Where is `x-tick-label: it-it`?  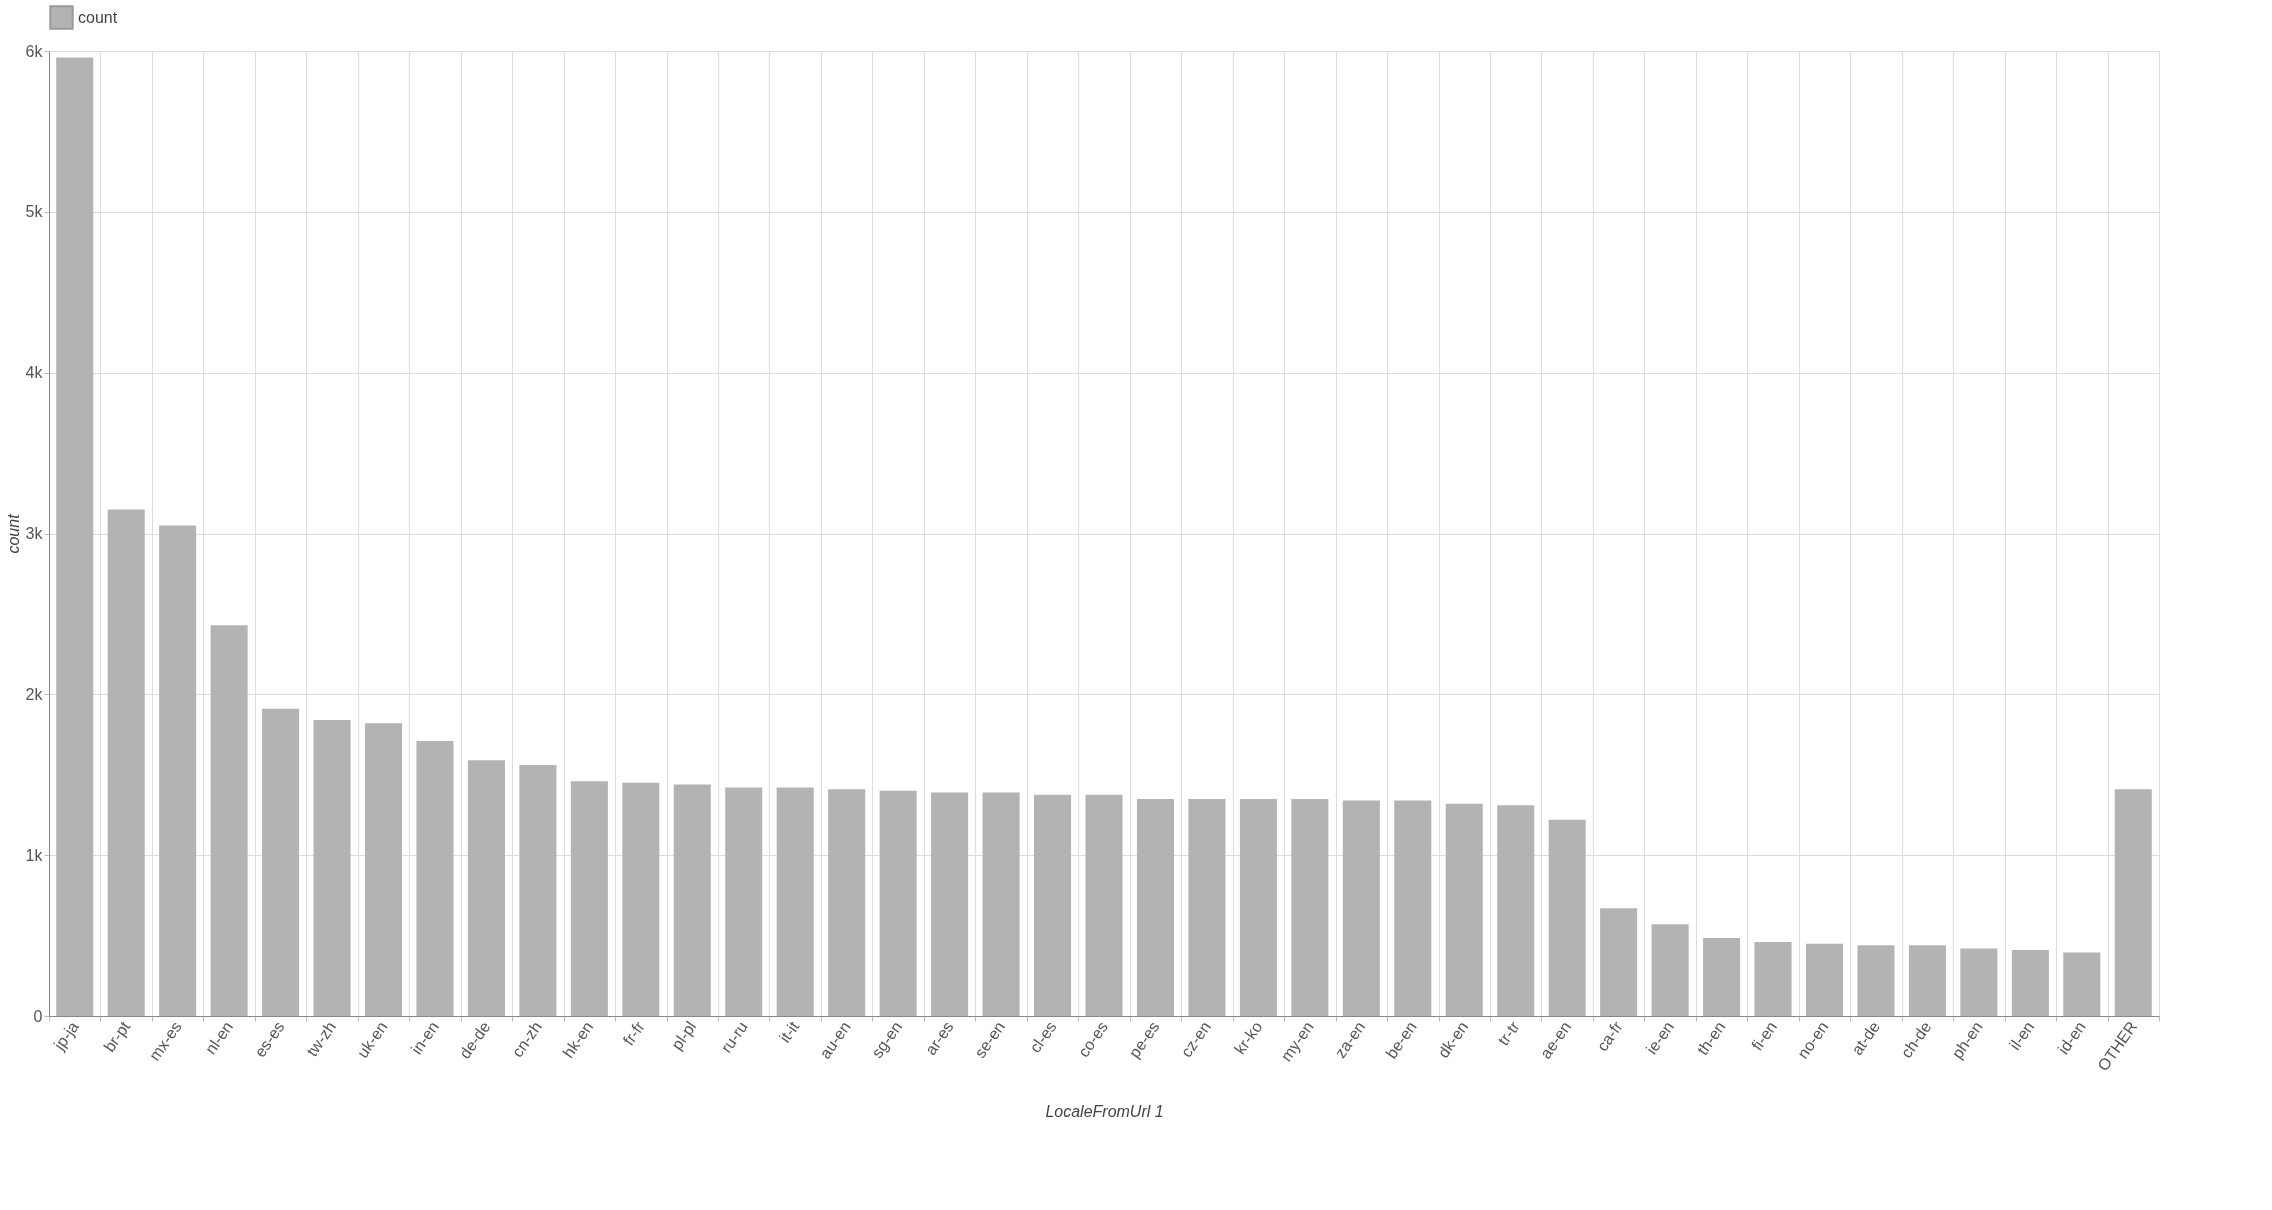 x-tick-label: it-it is located at coordinates (789, 1031).